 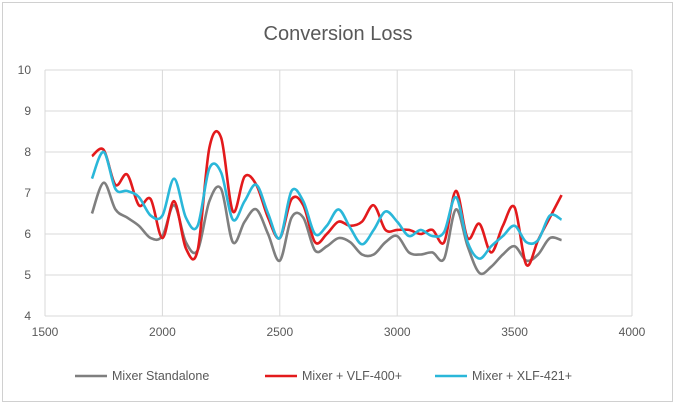 I want to click on y-tick-label: 8, so click(x=27, y=152).